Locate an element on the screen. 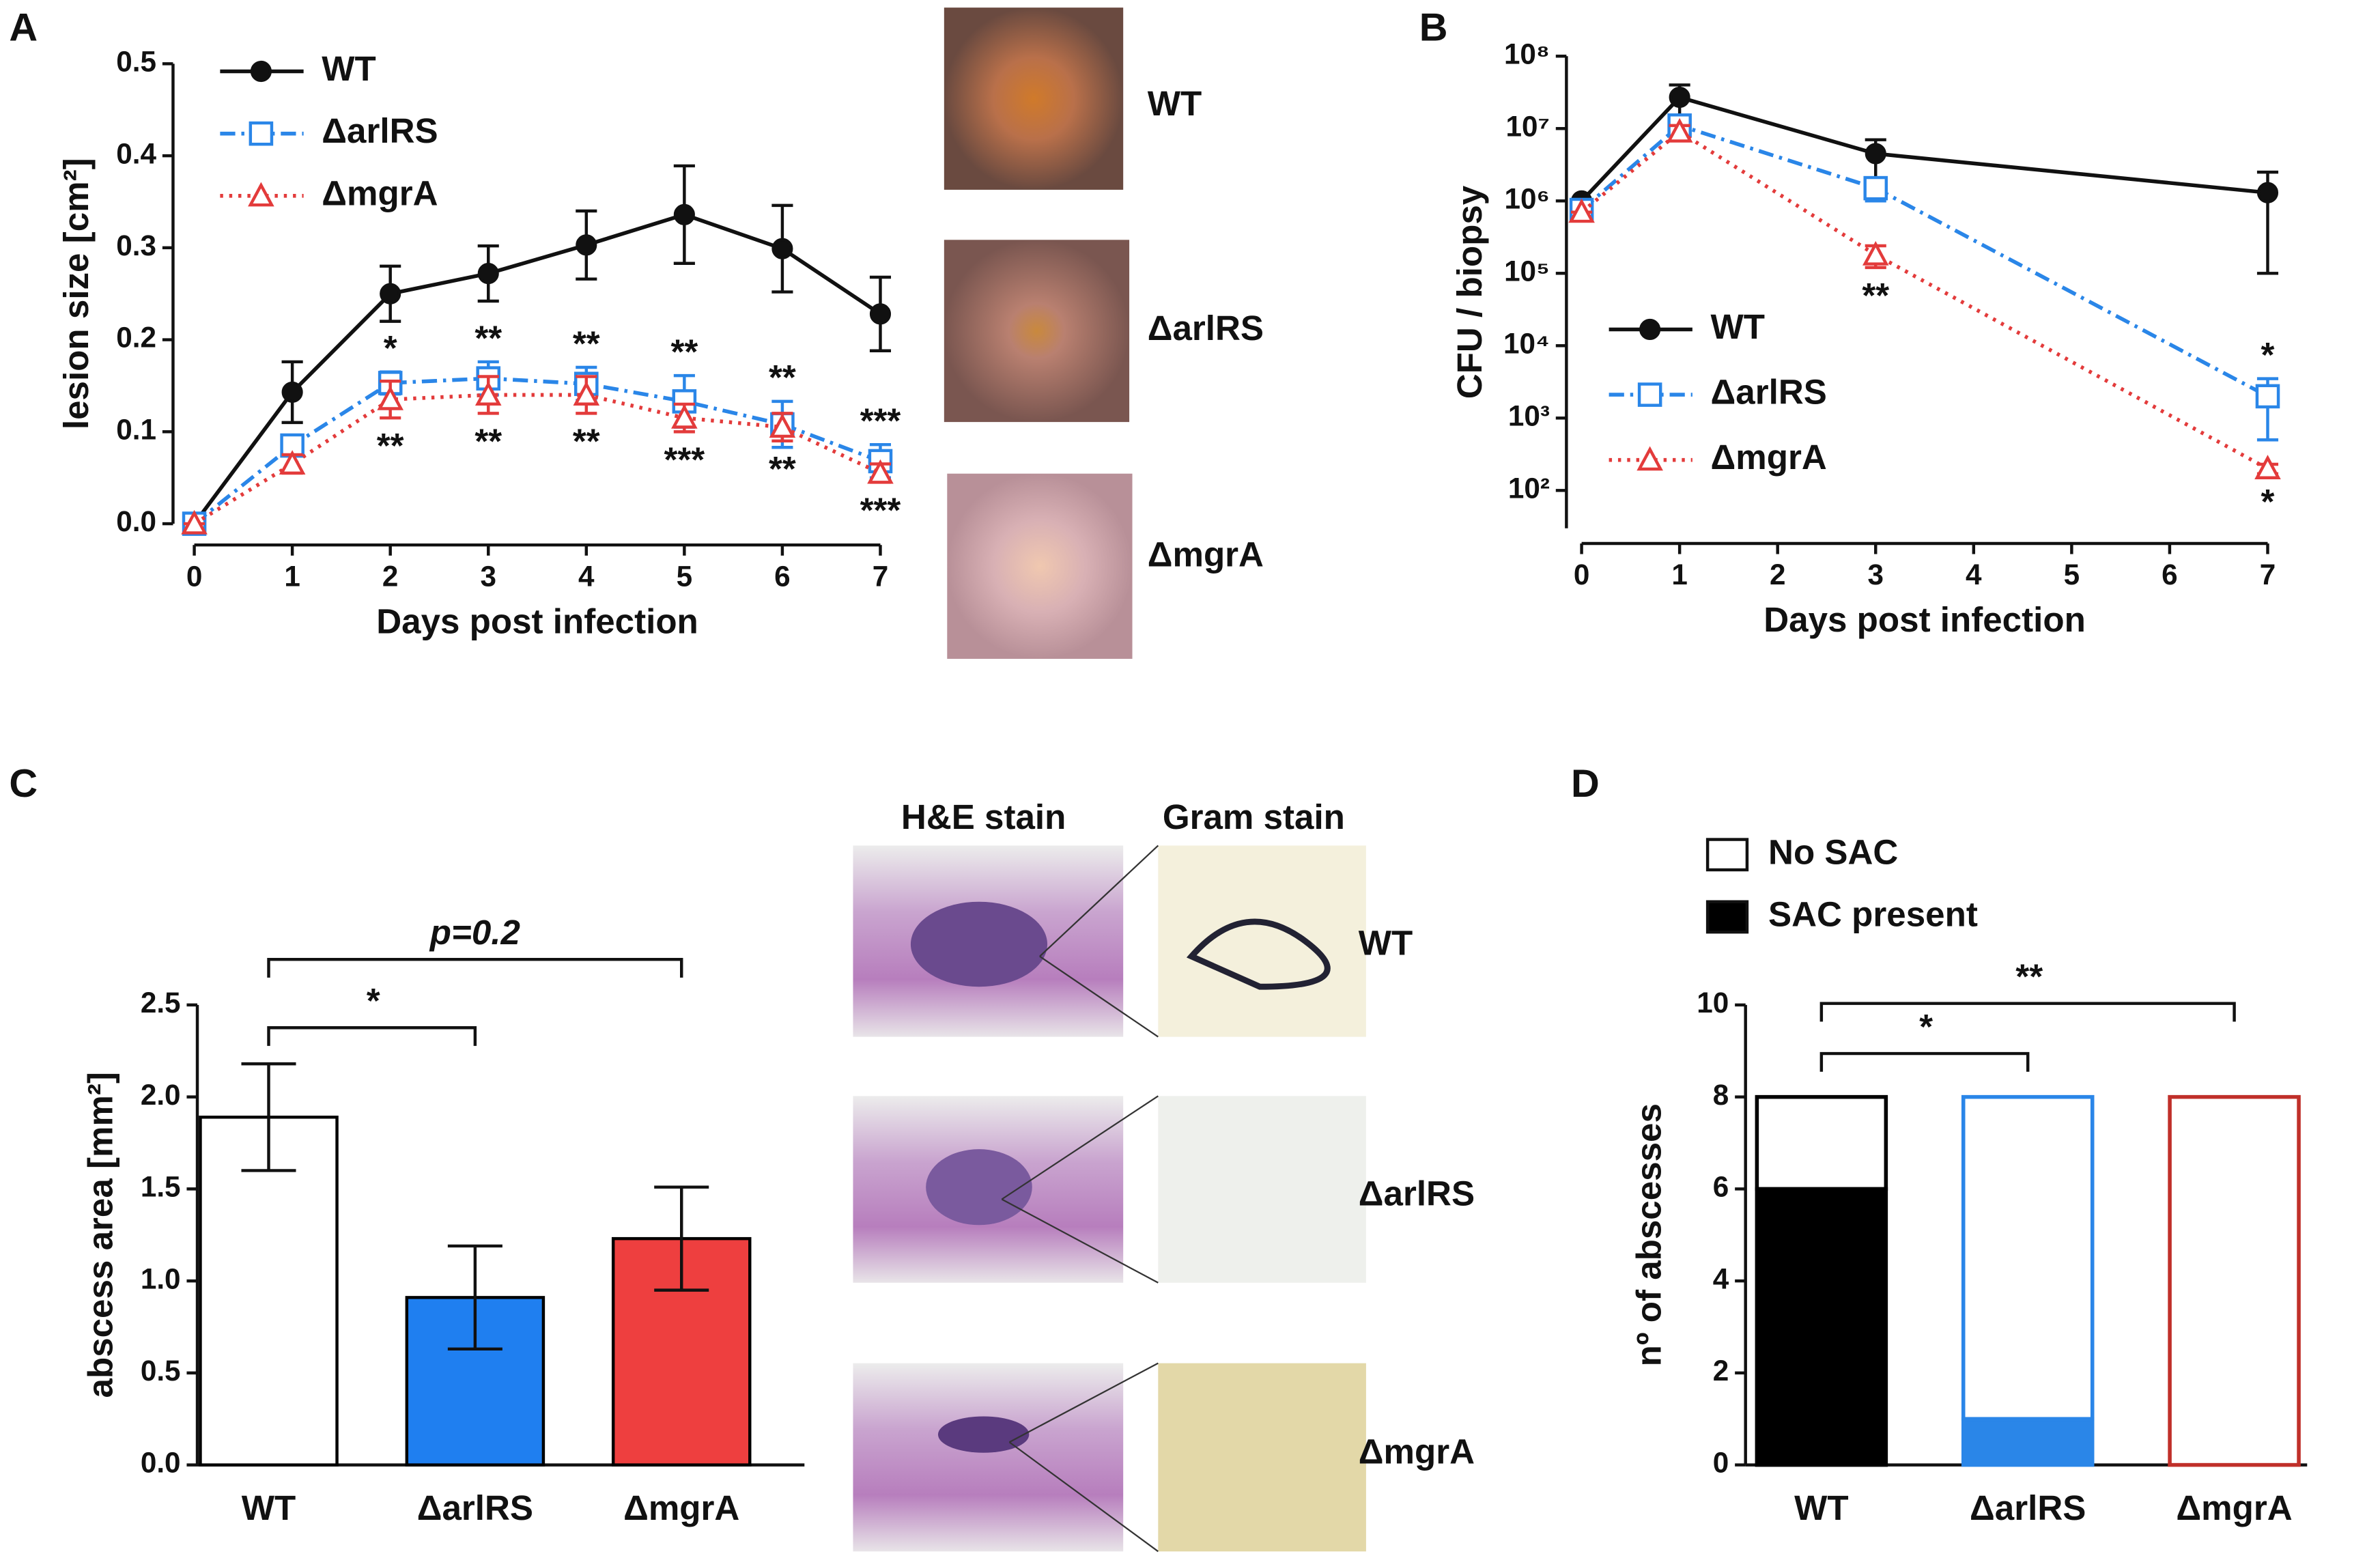 Image resolution: width=2380 pixels, height=1556 pixels. panel-label: D is located at coordinates (1585, 784).